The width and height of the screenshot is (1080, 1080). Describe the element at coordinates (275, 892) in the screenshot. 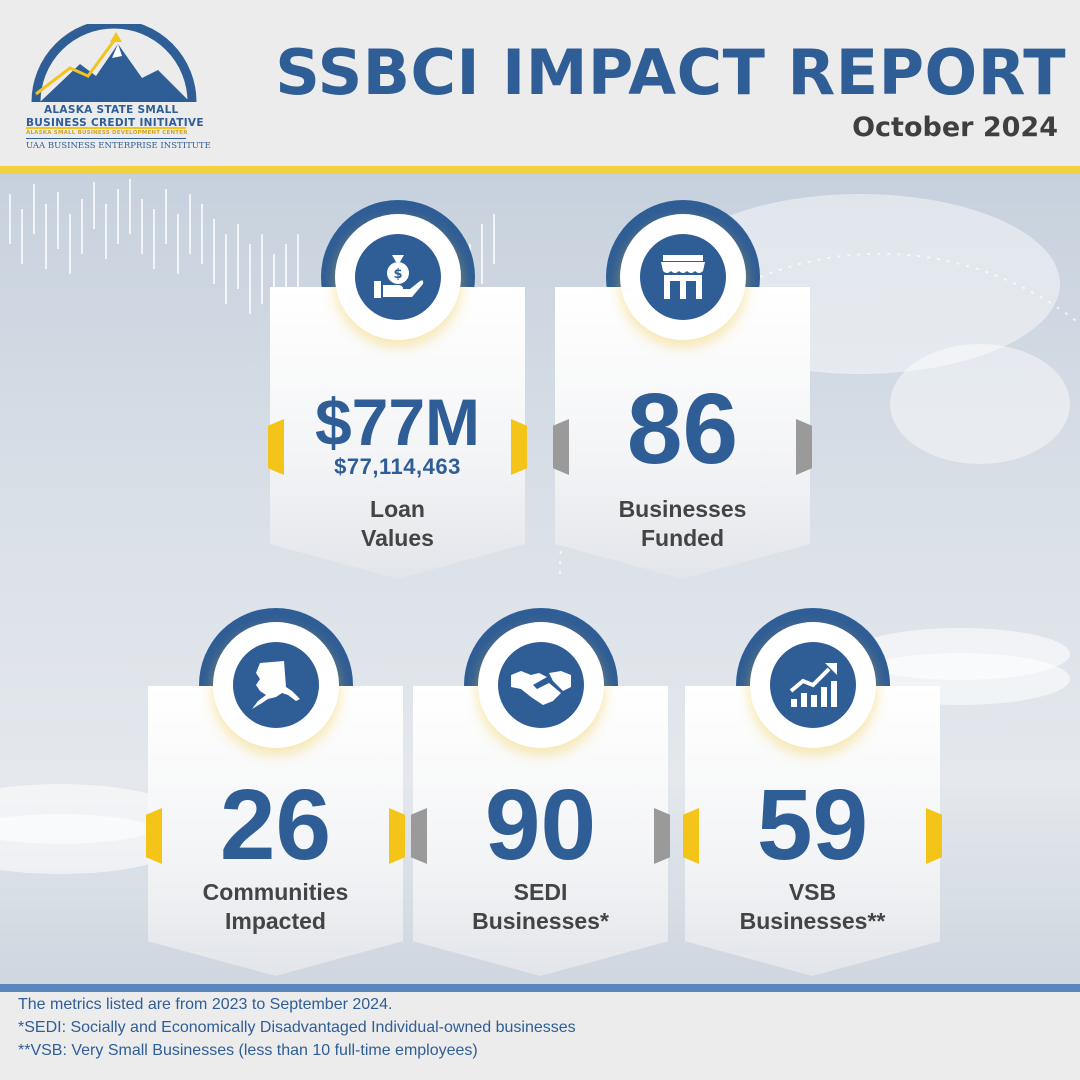

I see `stat-label-line1: Communities` at that location.